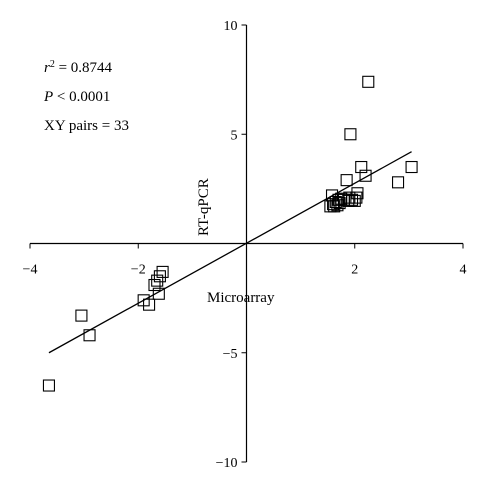 This screenshot has width=487, height=500. What do you see at coordinates (204, 207) in the screenshot?
I see `y-axis-title: RT-qPCR` at bounding box center [204, 207].